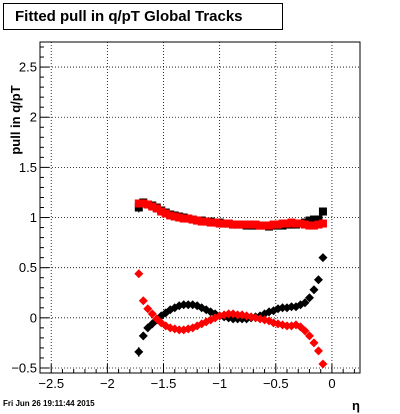  What do you see at coordinates (49, 403) in the screenshot?
I see `timestamp-footer: Fri Jun 26 19:11:44 2015` at bounding box center [49, 403].